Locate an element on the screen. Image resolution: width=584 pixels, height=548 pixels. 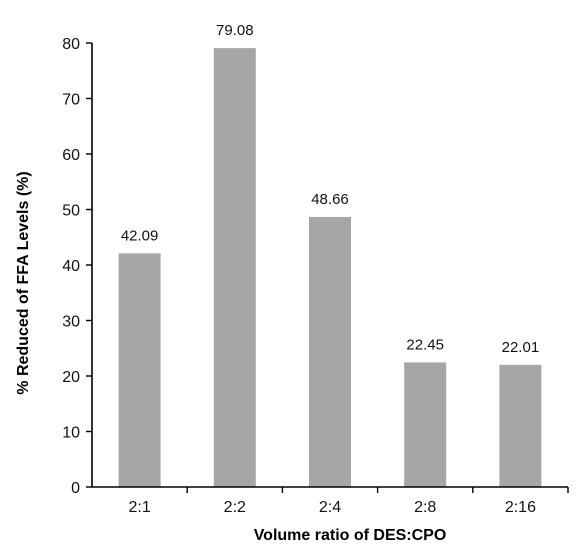
data-label: 79.08 is located at coordinates (235, 30).